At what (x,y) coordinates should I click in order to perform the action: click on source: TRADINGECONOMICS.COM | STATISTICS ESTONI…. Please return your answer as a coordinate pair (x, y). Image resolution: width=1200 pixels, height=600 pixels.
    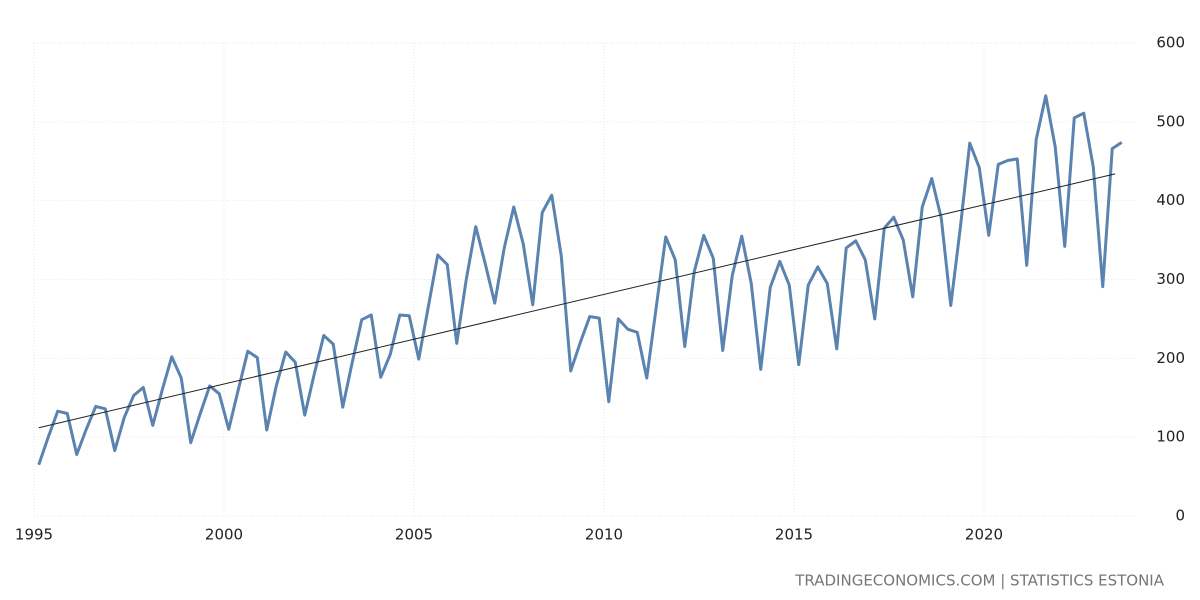
    Looking at the image, I should click on (979, 581).